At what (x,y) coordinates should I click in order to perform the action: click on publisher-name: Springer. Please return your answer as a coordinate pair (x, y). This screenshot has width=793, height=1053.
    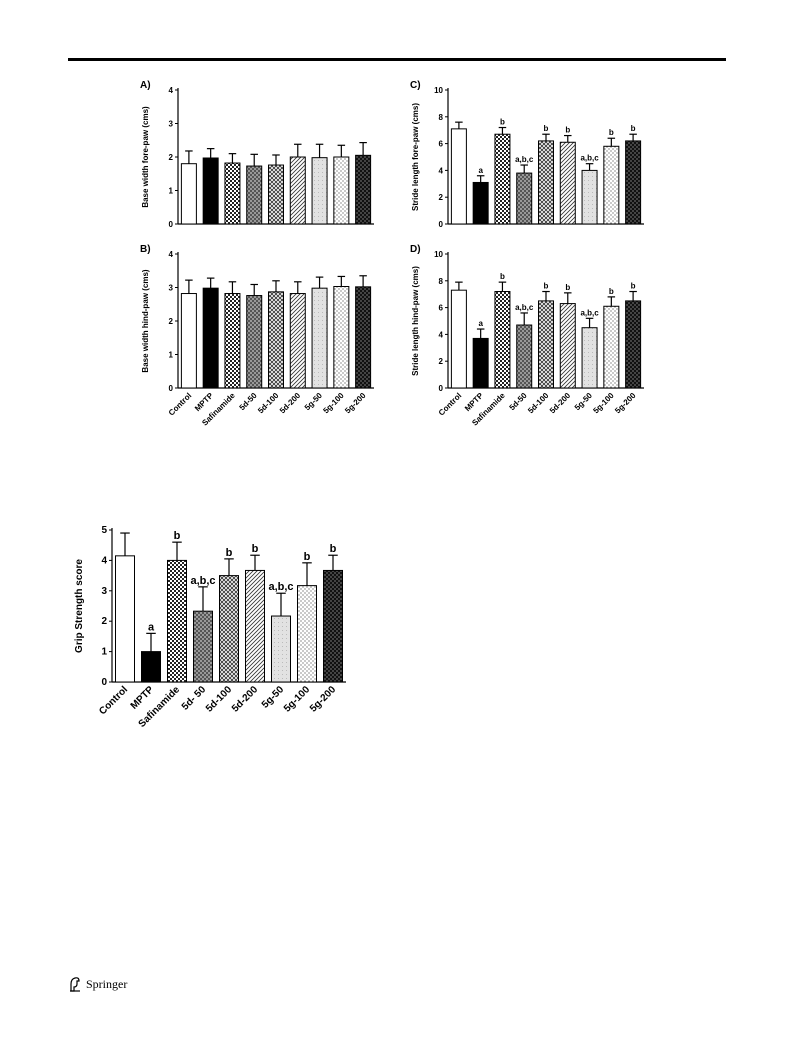
    Looking at the image, I should click on (107, 983).